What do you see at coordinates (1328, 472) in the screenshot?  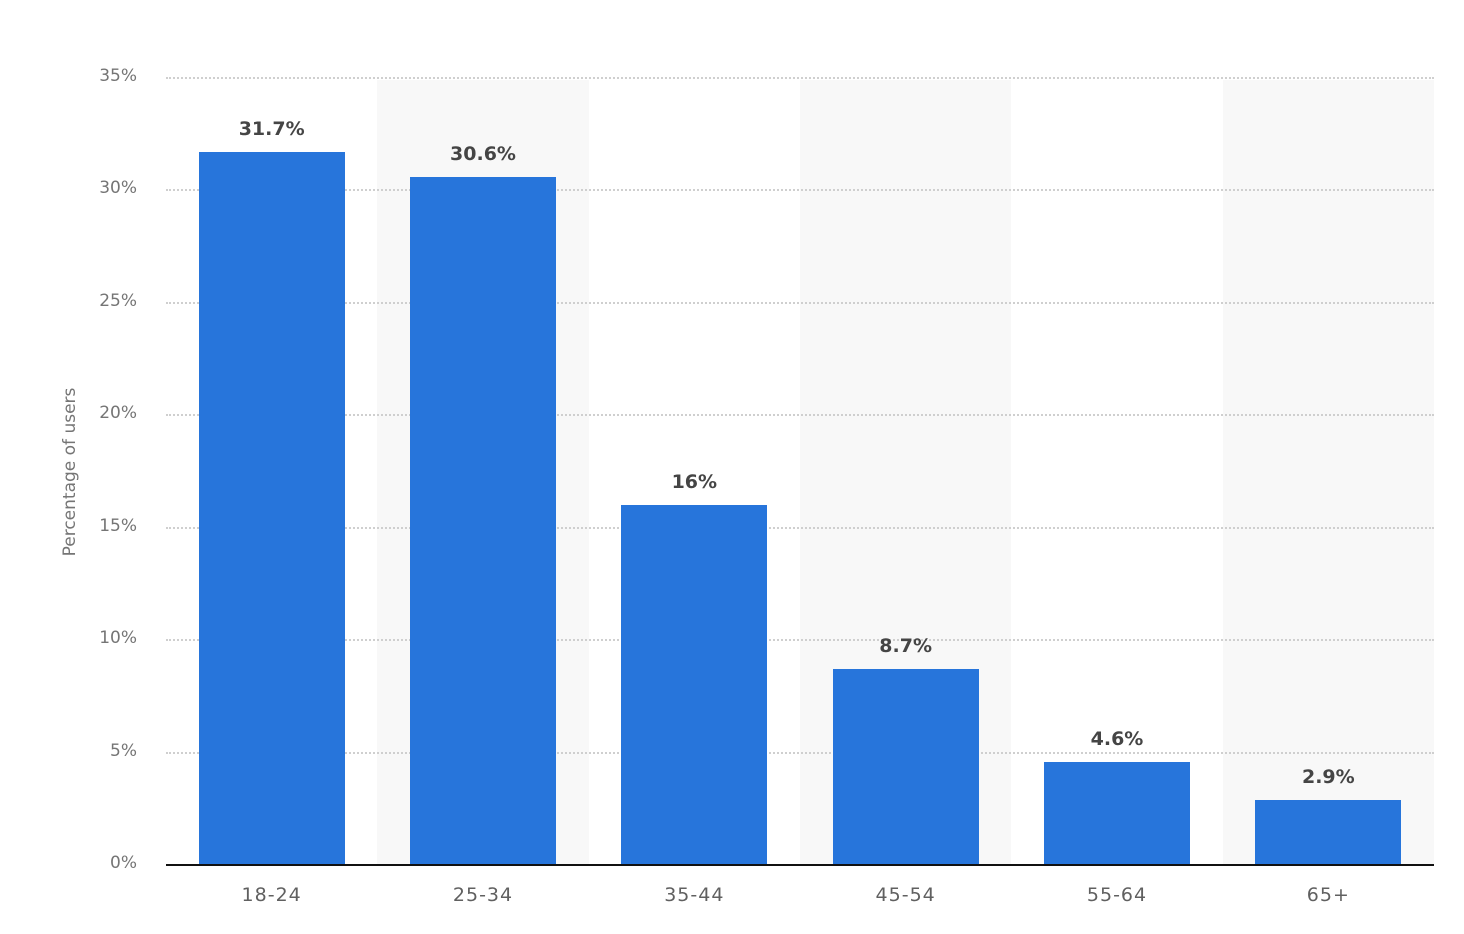 I see `category-band` at bounding box center [1328, 472].